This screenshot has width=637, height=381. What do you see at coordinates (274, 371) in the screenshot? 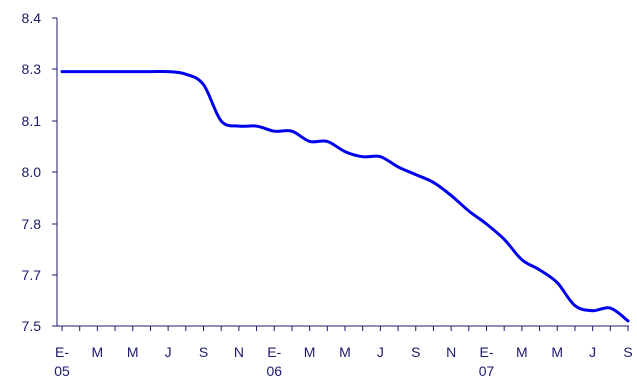
I see `x-tick-year-label: 06` at bounding box center [274, 371].